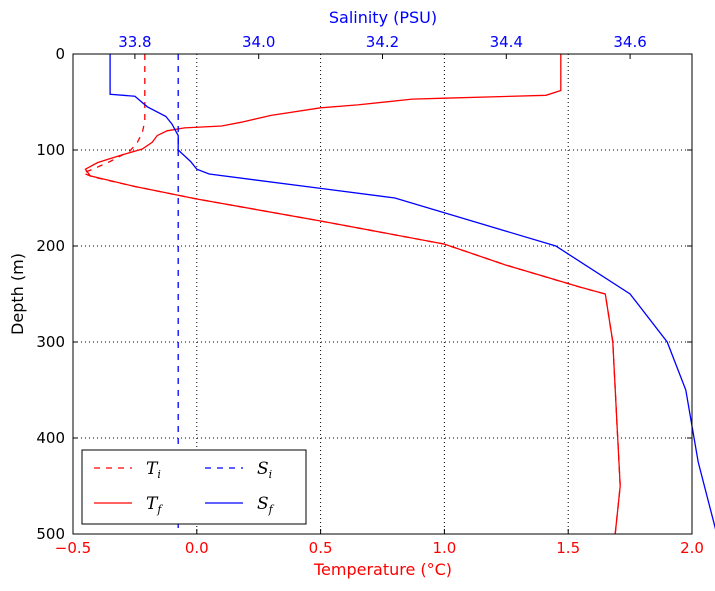 Image resolution: width=715 pixels, height=591 pixels. Describe the element at coordinates (266, 505) in the screenshot. I see `legend-label-Sf: Sf` at that location.